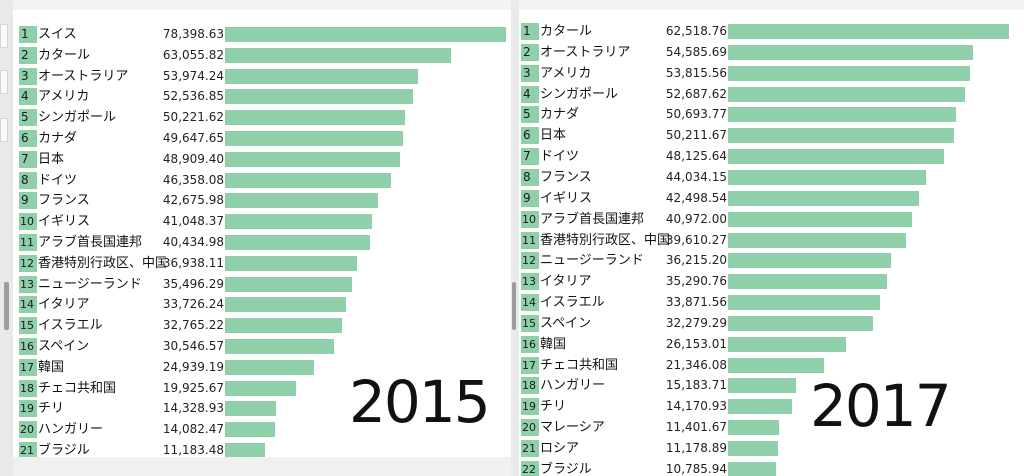  Describe the element at coordinates (6, 306) in the screenshot. I see `left-scrollbar-thumb` at that location.